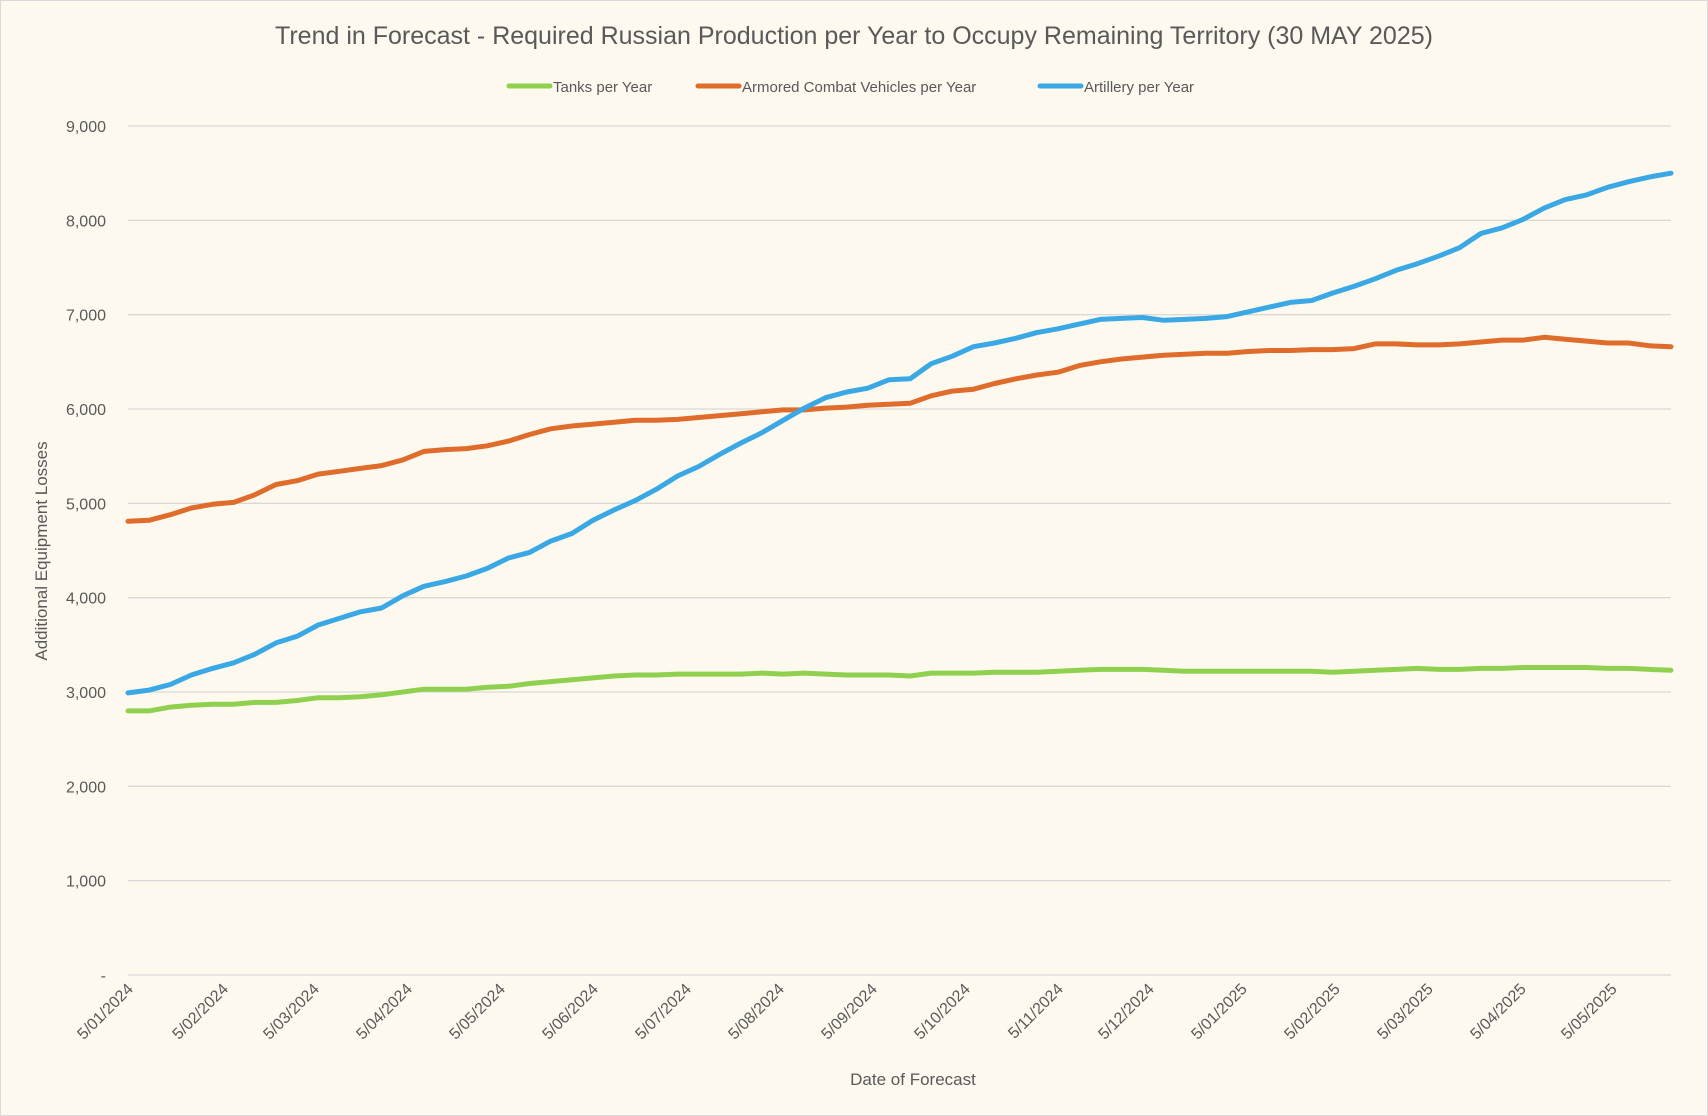 The image size is (1708, 1116). I want to click on x-tick-label: 5/10/2024, so click(942, 1012).